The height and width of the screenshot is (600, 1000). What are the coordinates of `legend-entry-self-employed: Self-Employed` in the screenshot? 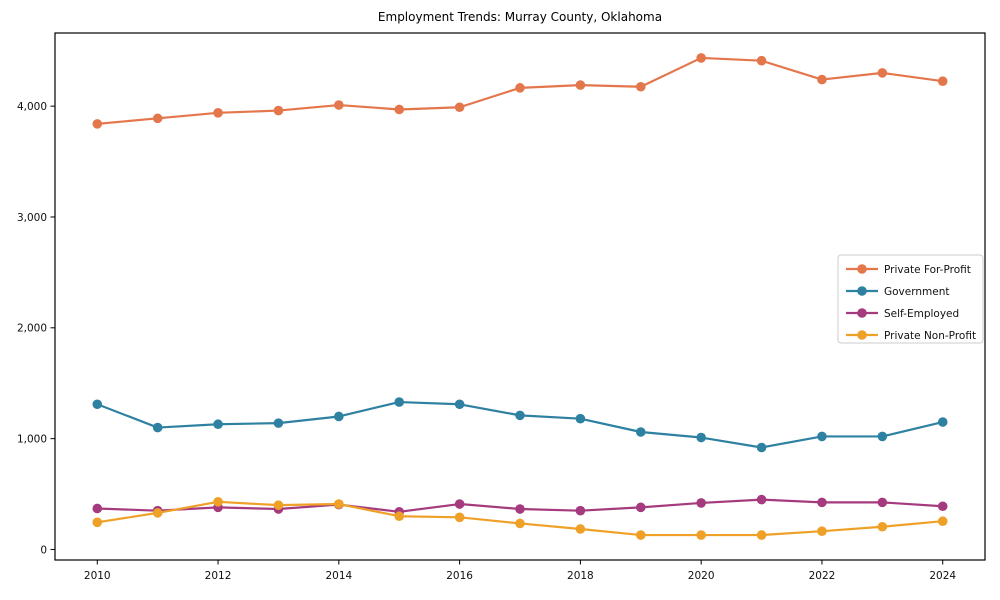 It's located at (902, 314).